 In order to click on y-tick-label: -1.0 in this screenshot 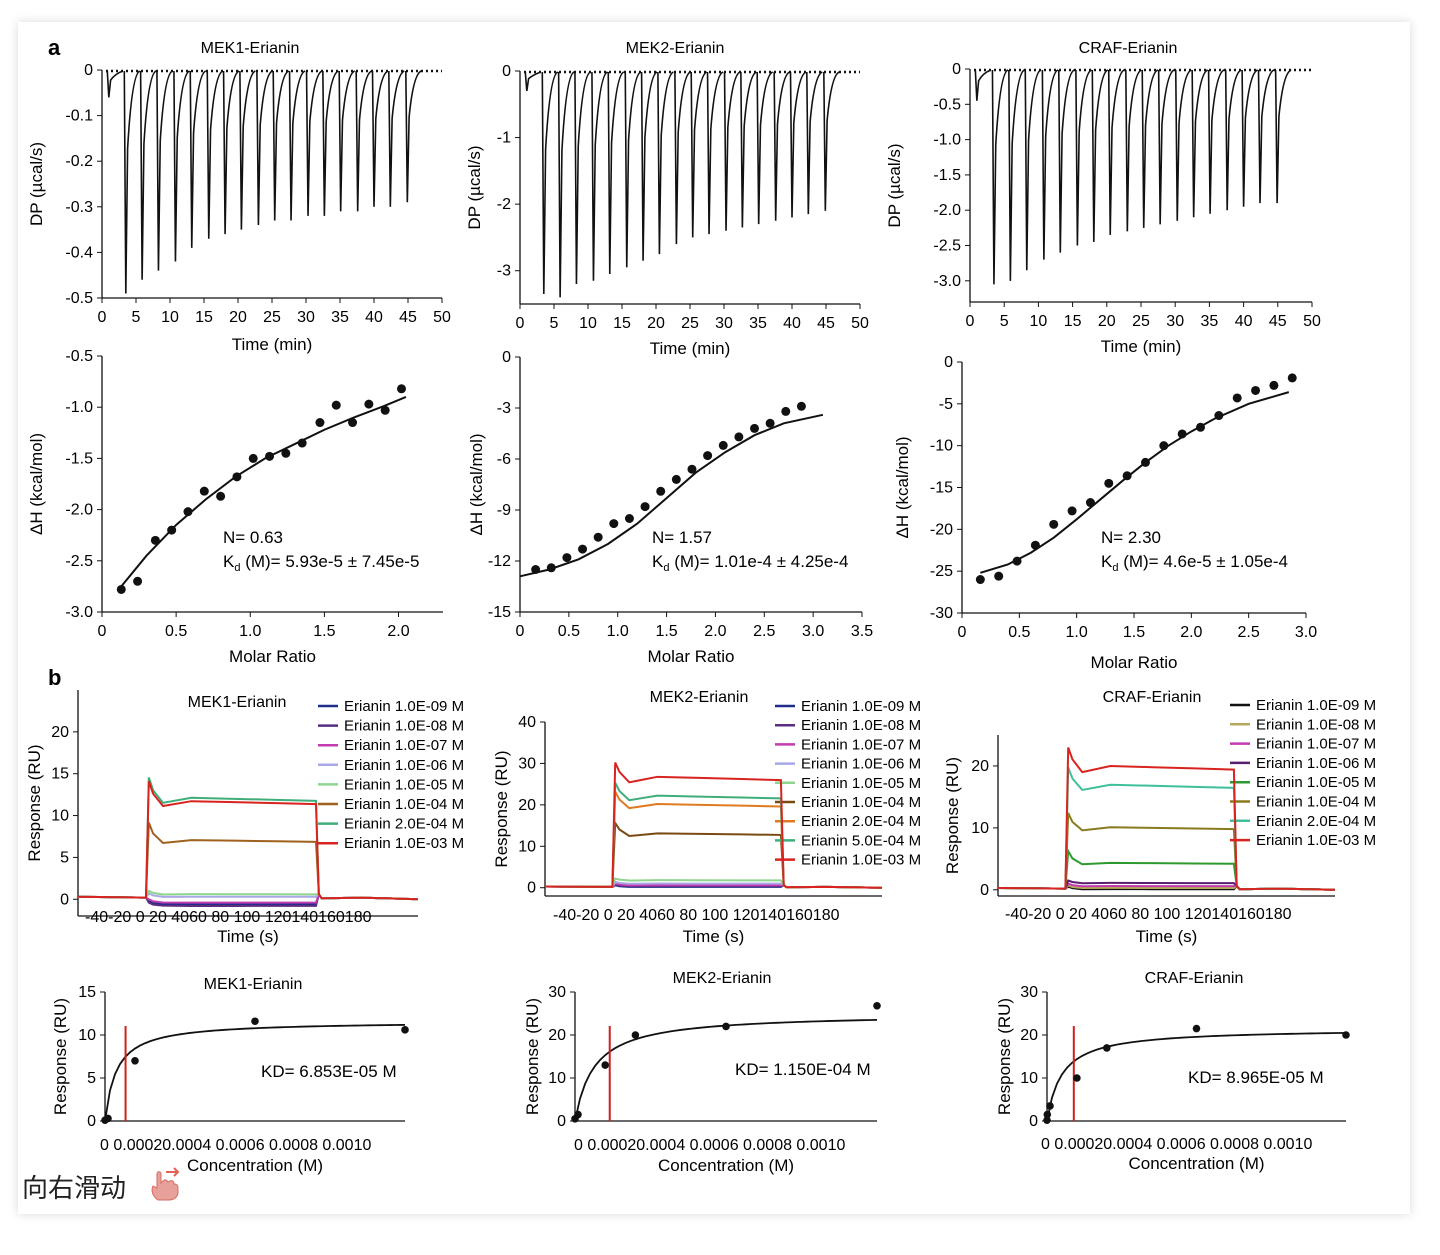, I will do `click(79, 407)`.